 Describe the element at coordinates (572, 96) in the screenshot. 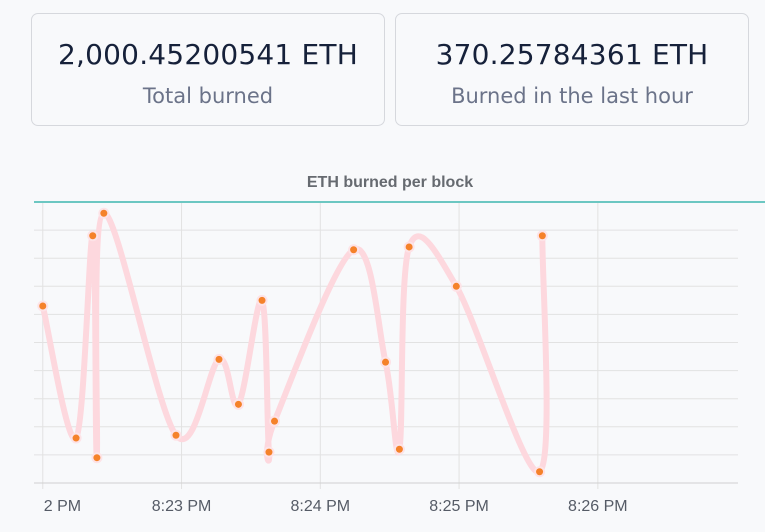

I see `last-hour-label: Burned in the last hour` at that location.